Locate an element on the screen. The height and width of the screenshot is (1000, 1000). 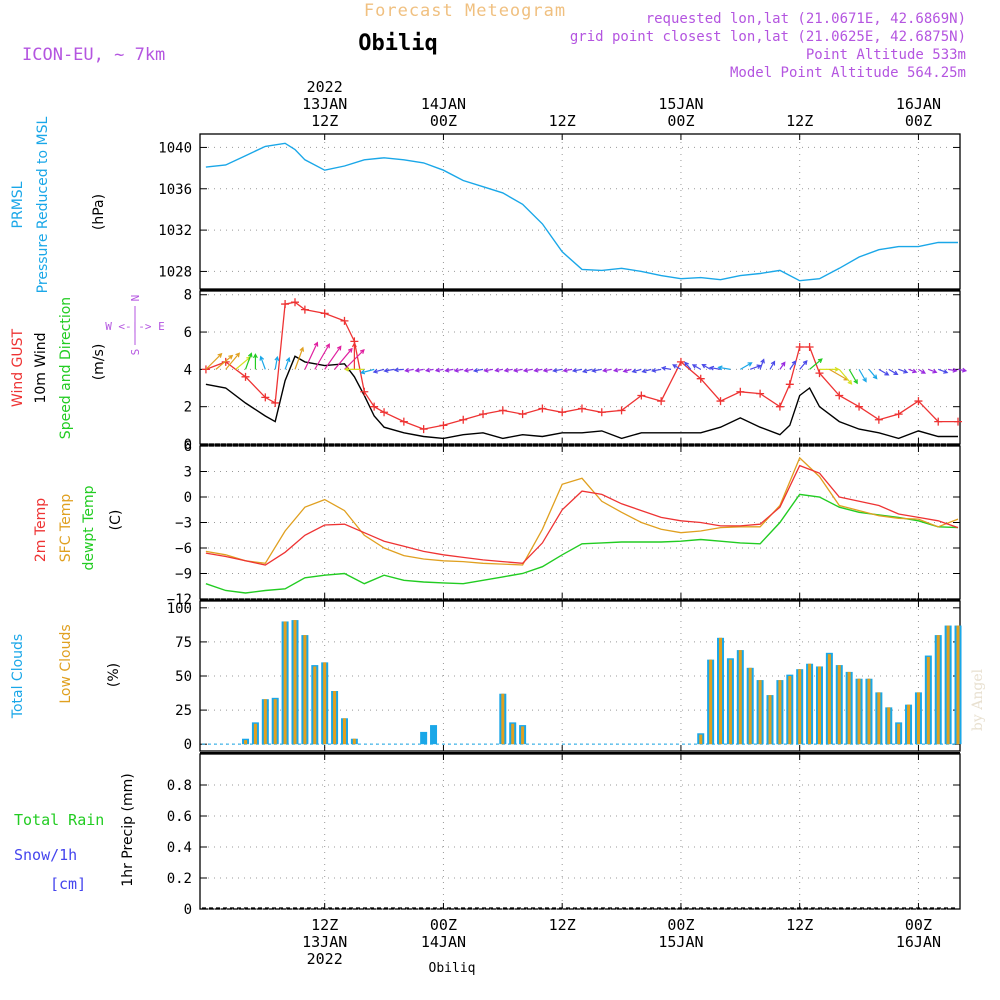
y-tick-label: −9 is located at coordinates (183, 575).